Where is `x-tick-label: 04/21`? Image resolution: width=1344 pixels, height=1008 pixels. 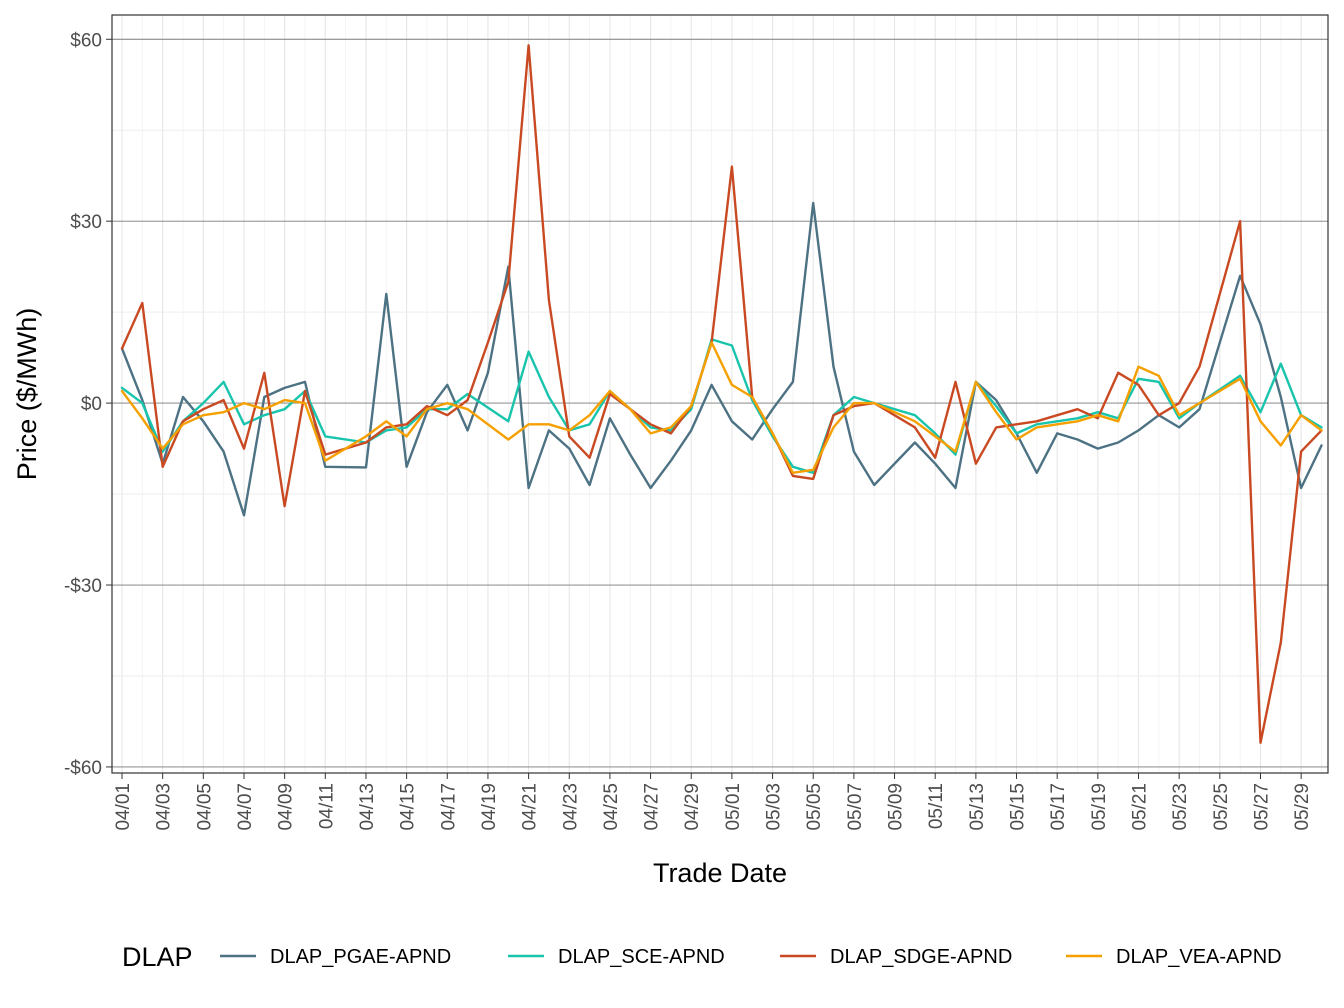 x-tick-label: 04/21 is located at coordinates (530, 807).